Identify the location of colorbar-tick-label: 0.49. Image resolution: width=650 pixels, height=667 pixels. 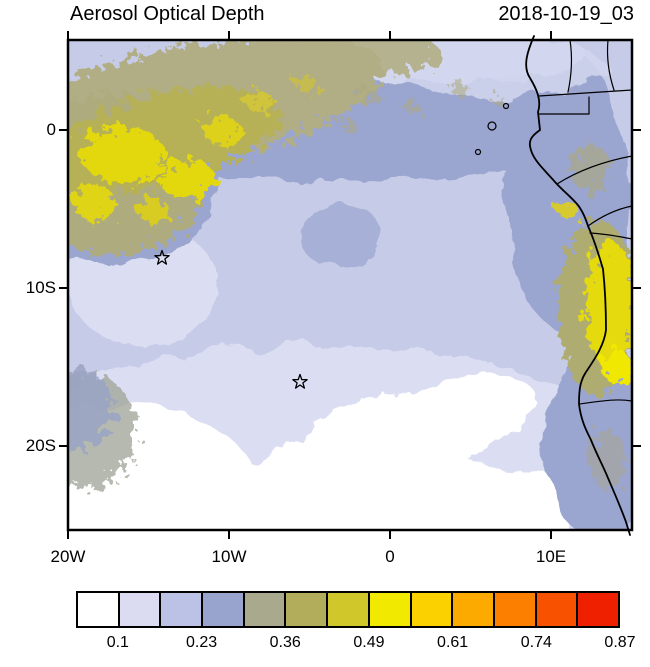
(369, 642).